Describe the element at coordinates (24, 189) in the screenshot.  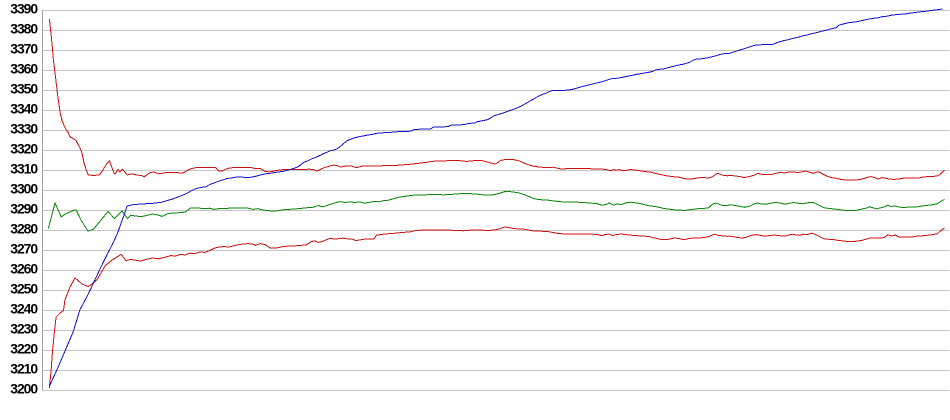
I see `svg-text: 3300` at that location.